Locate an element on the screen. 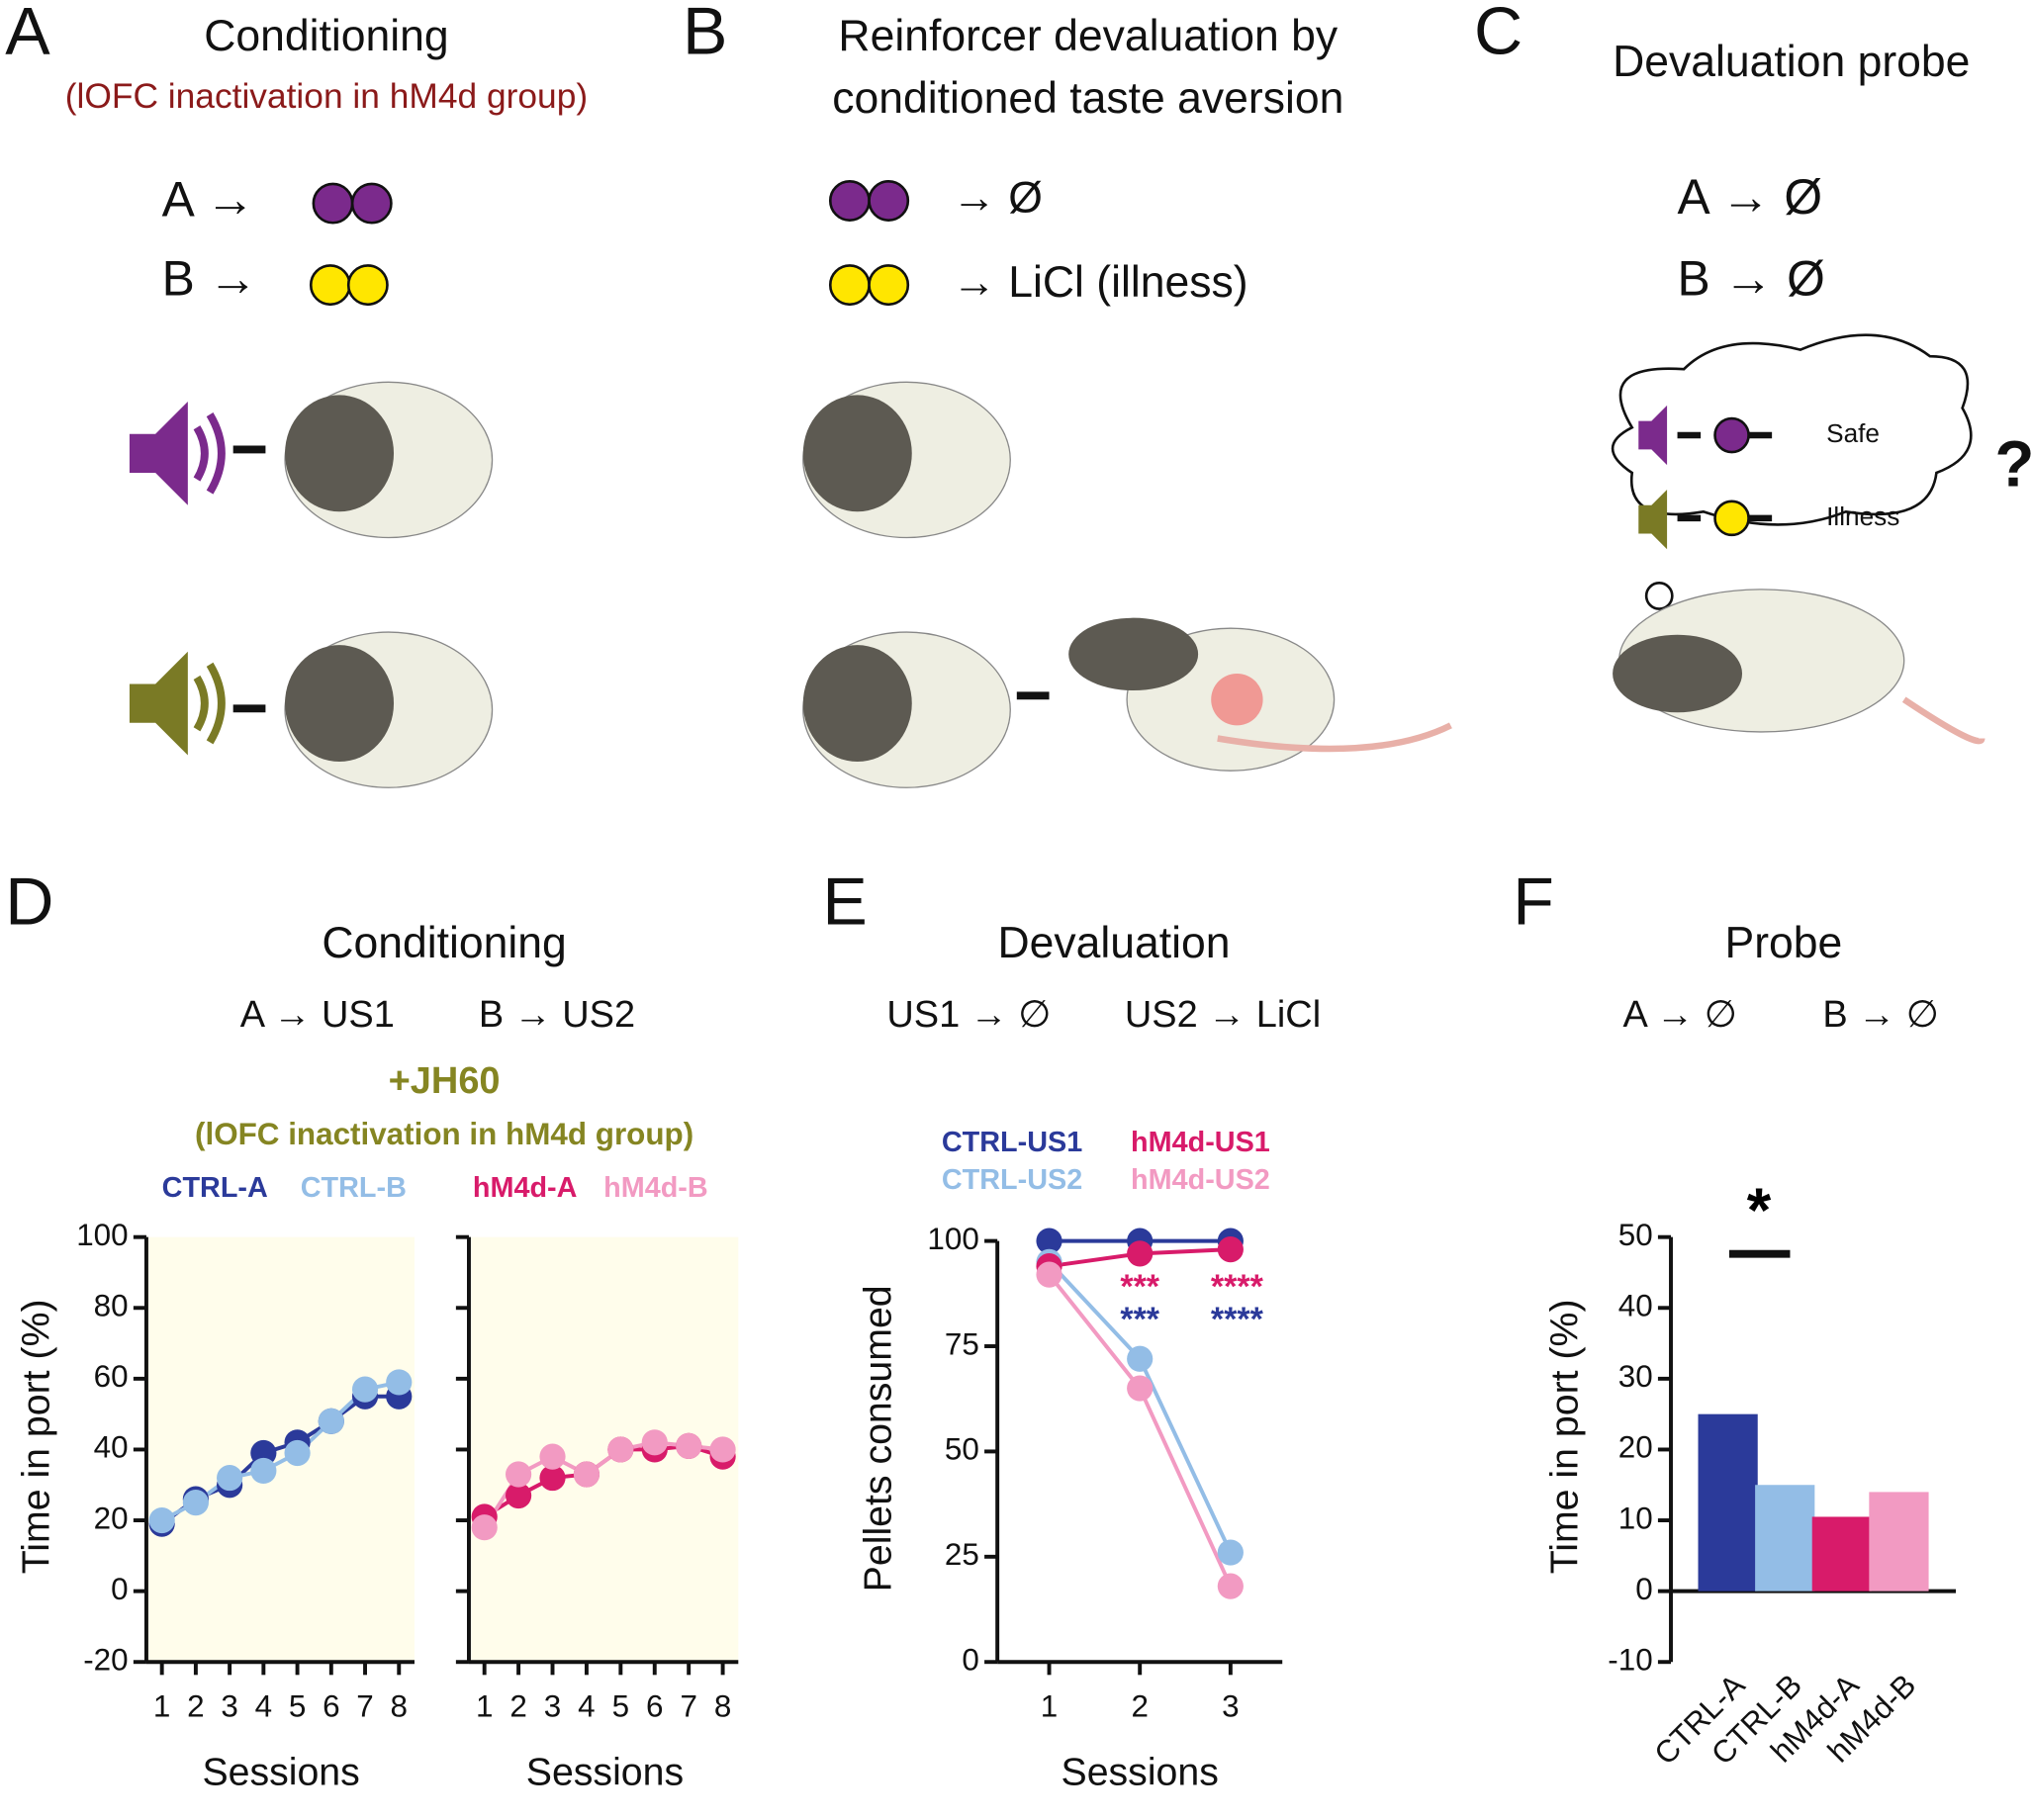  rule: → LiCl (illness) is located at coordinates (1099, 282).